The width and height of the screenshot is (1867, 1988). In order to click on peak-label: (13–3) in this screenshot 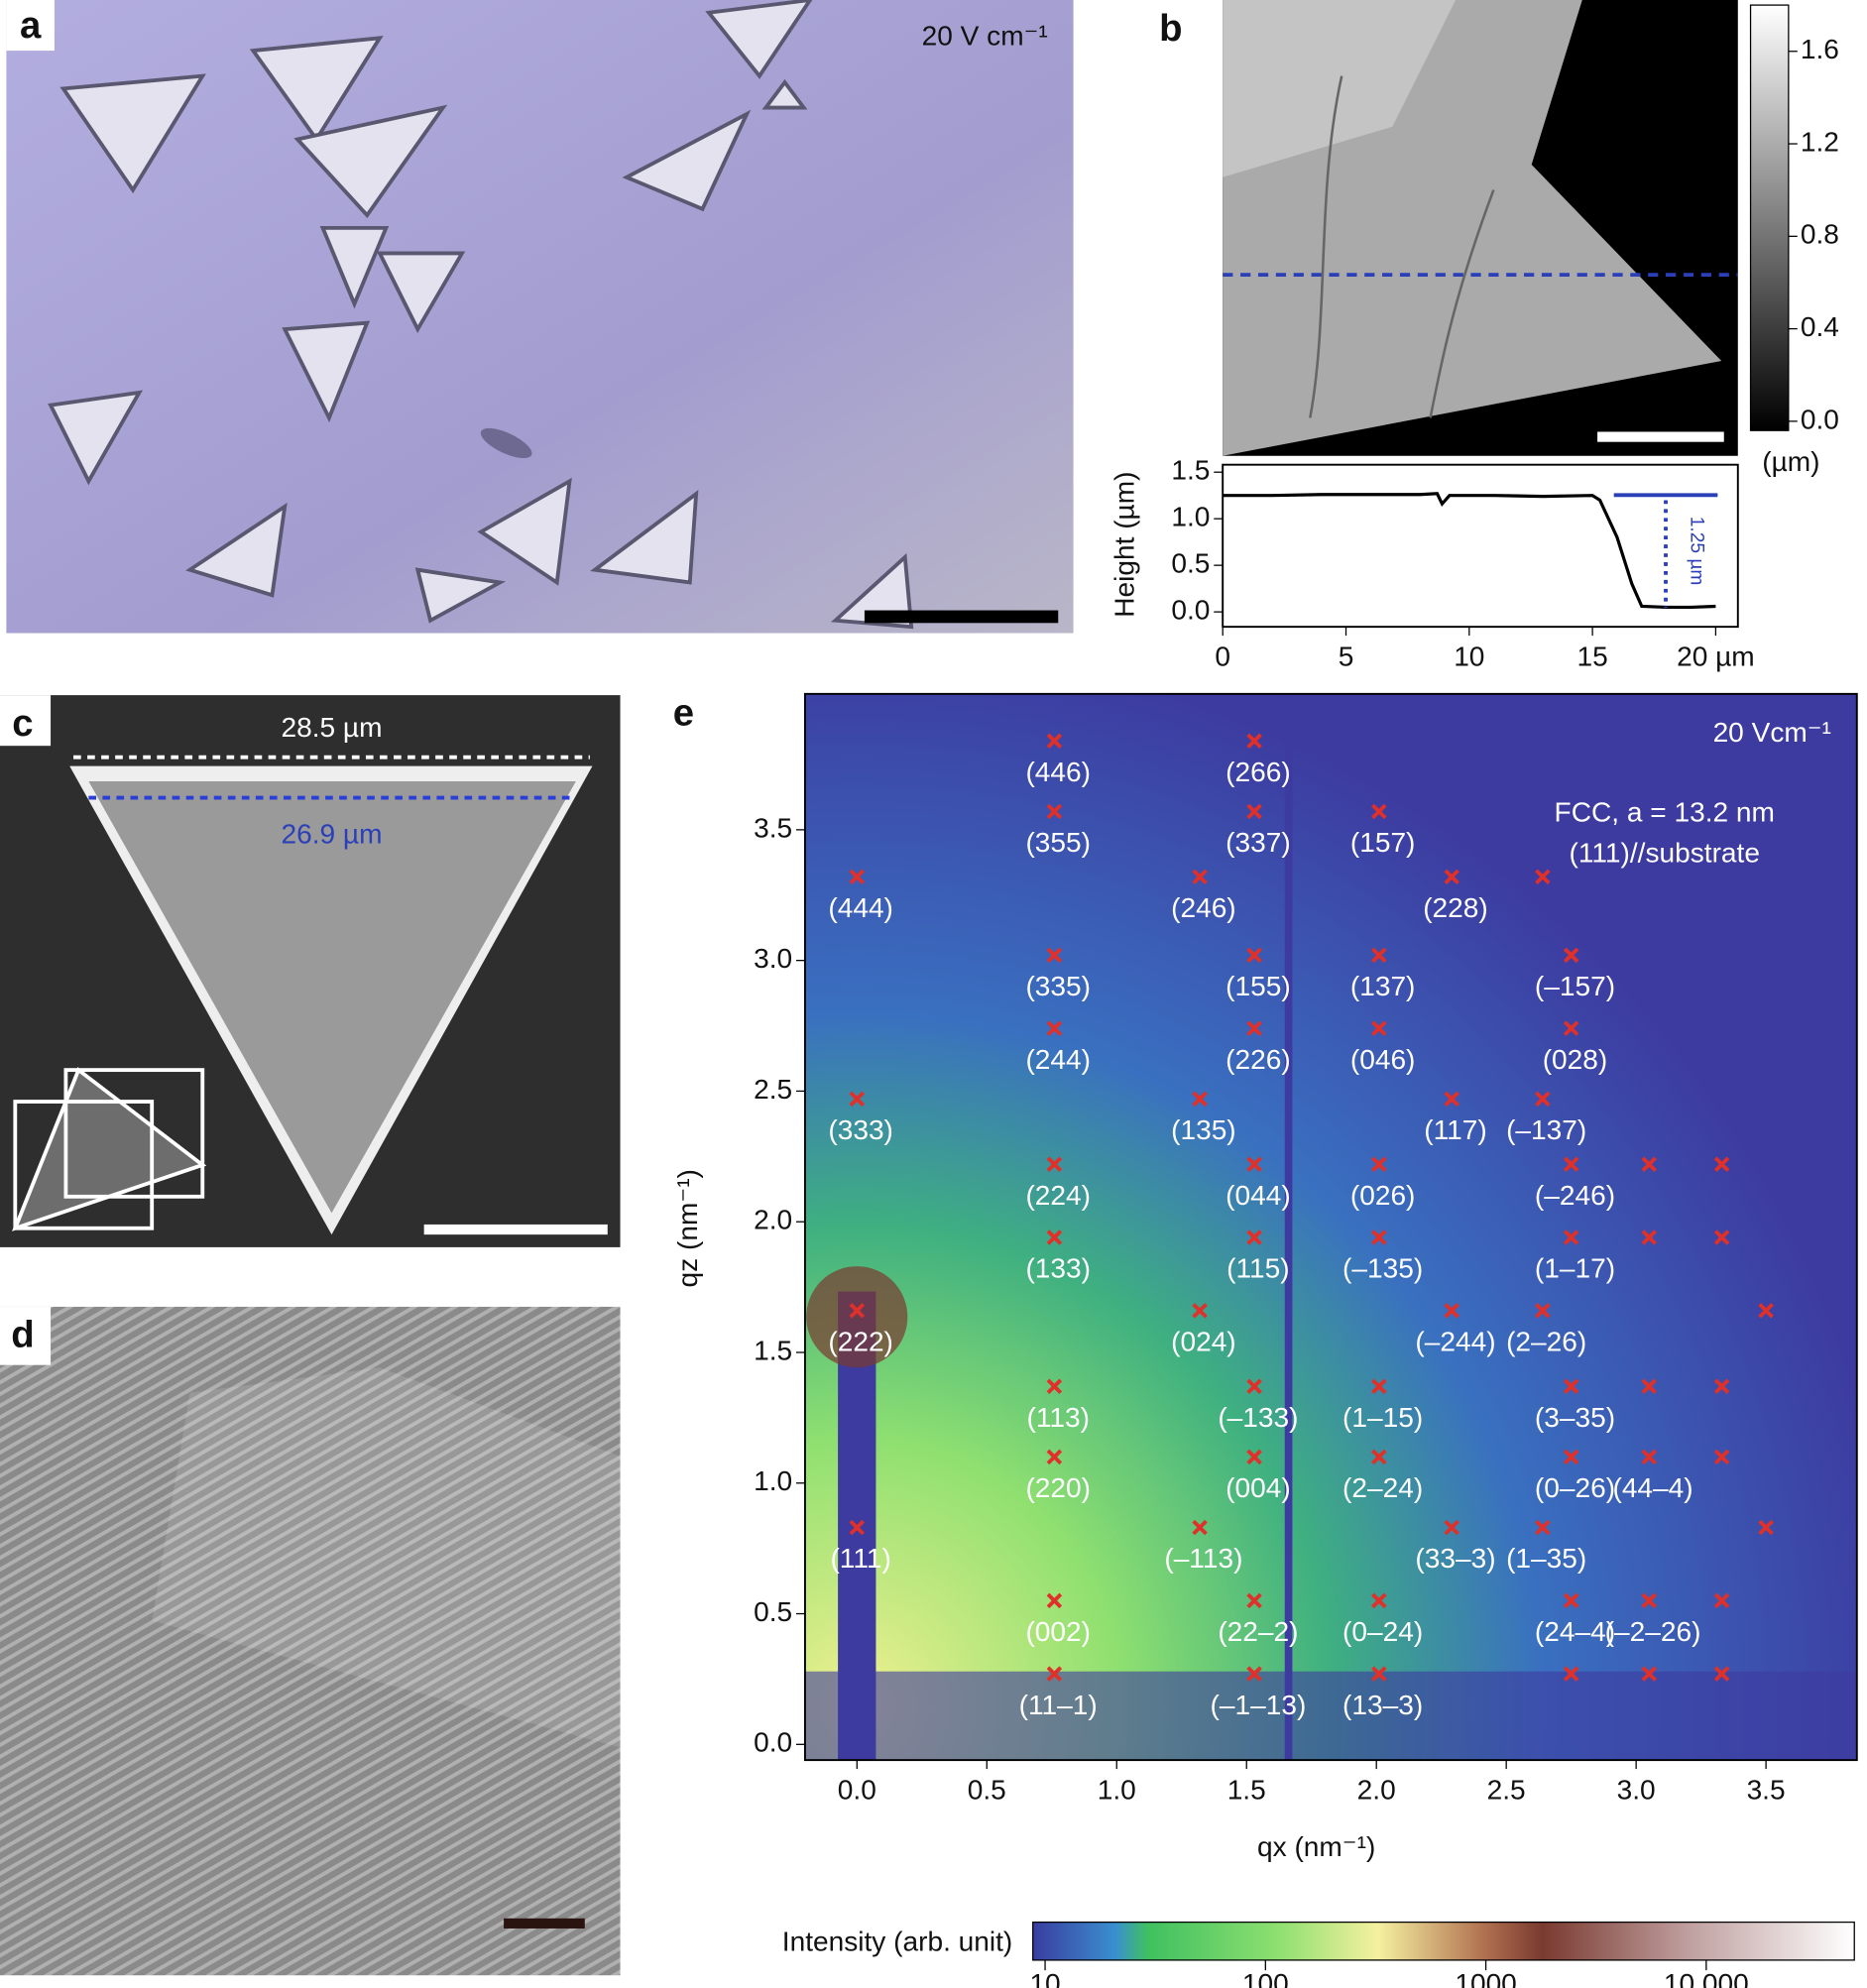, I will do `click(1382, 1705)`.